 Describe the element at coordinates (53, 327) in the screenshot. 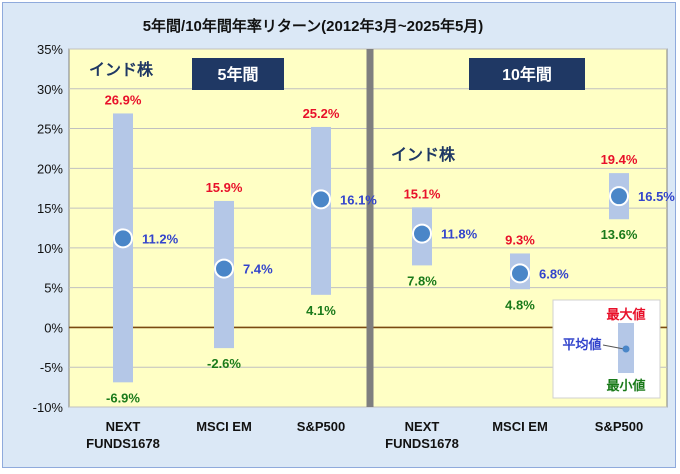

I see `y-tick-label: 0%` at that location.